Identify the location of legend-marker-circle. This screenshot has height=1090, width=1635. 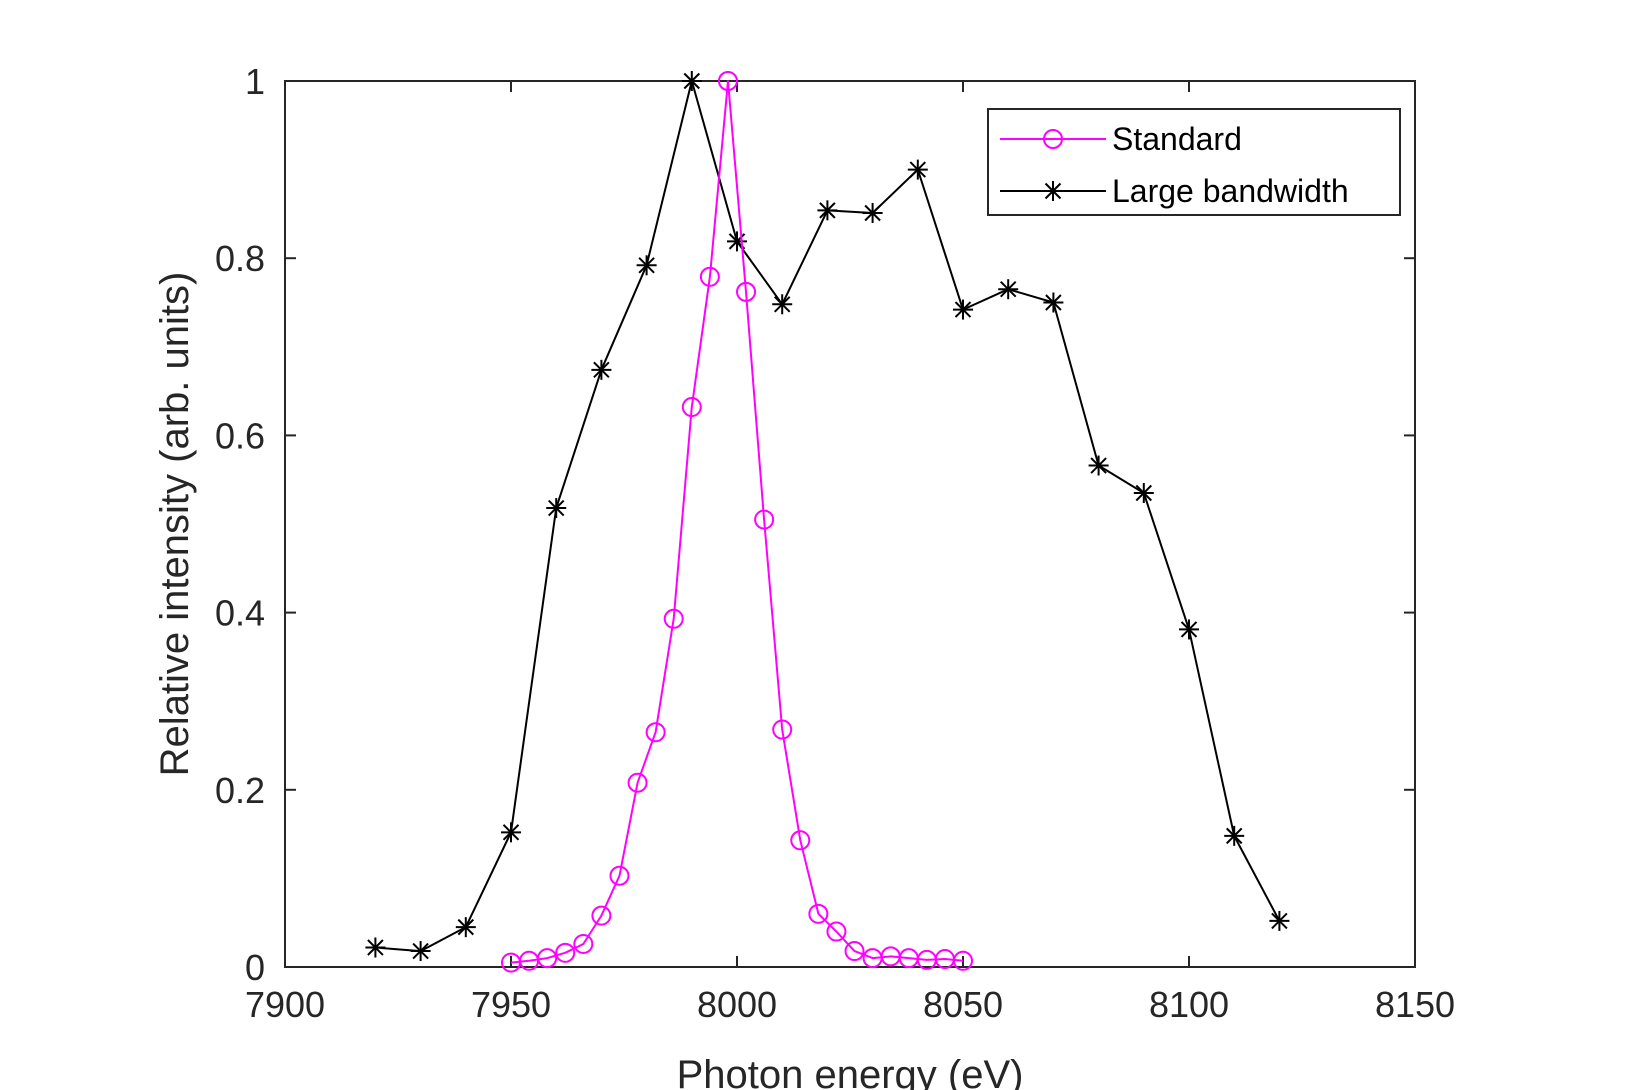
(1053, 139).